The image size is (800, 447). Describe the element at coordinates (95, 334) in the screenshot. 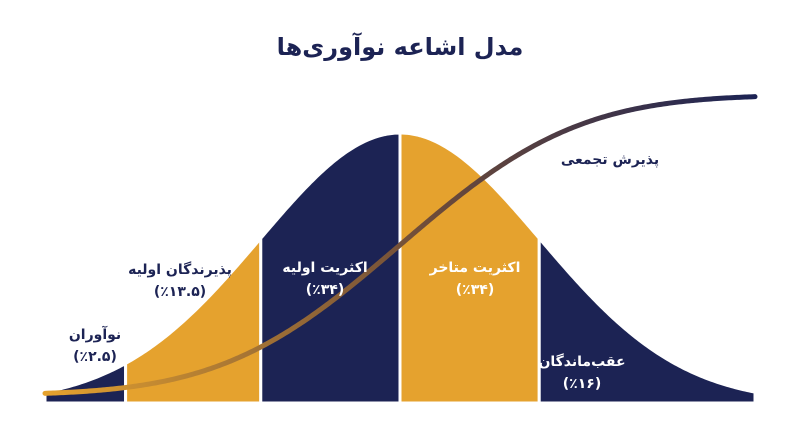

I see `segment-label: نوآوران` at that location.